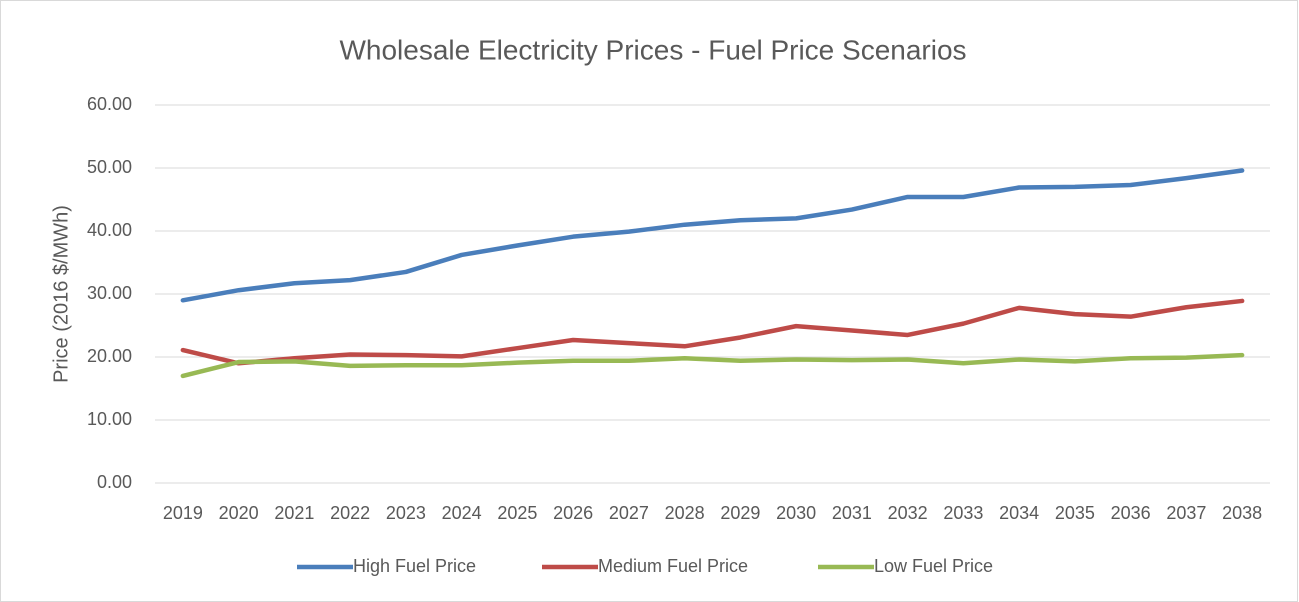 The width and height of the screenshot is (1299, 602). I want to click on legend-label: Low Fuel Price, so click(933, 566).